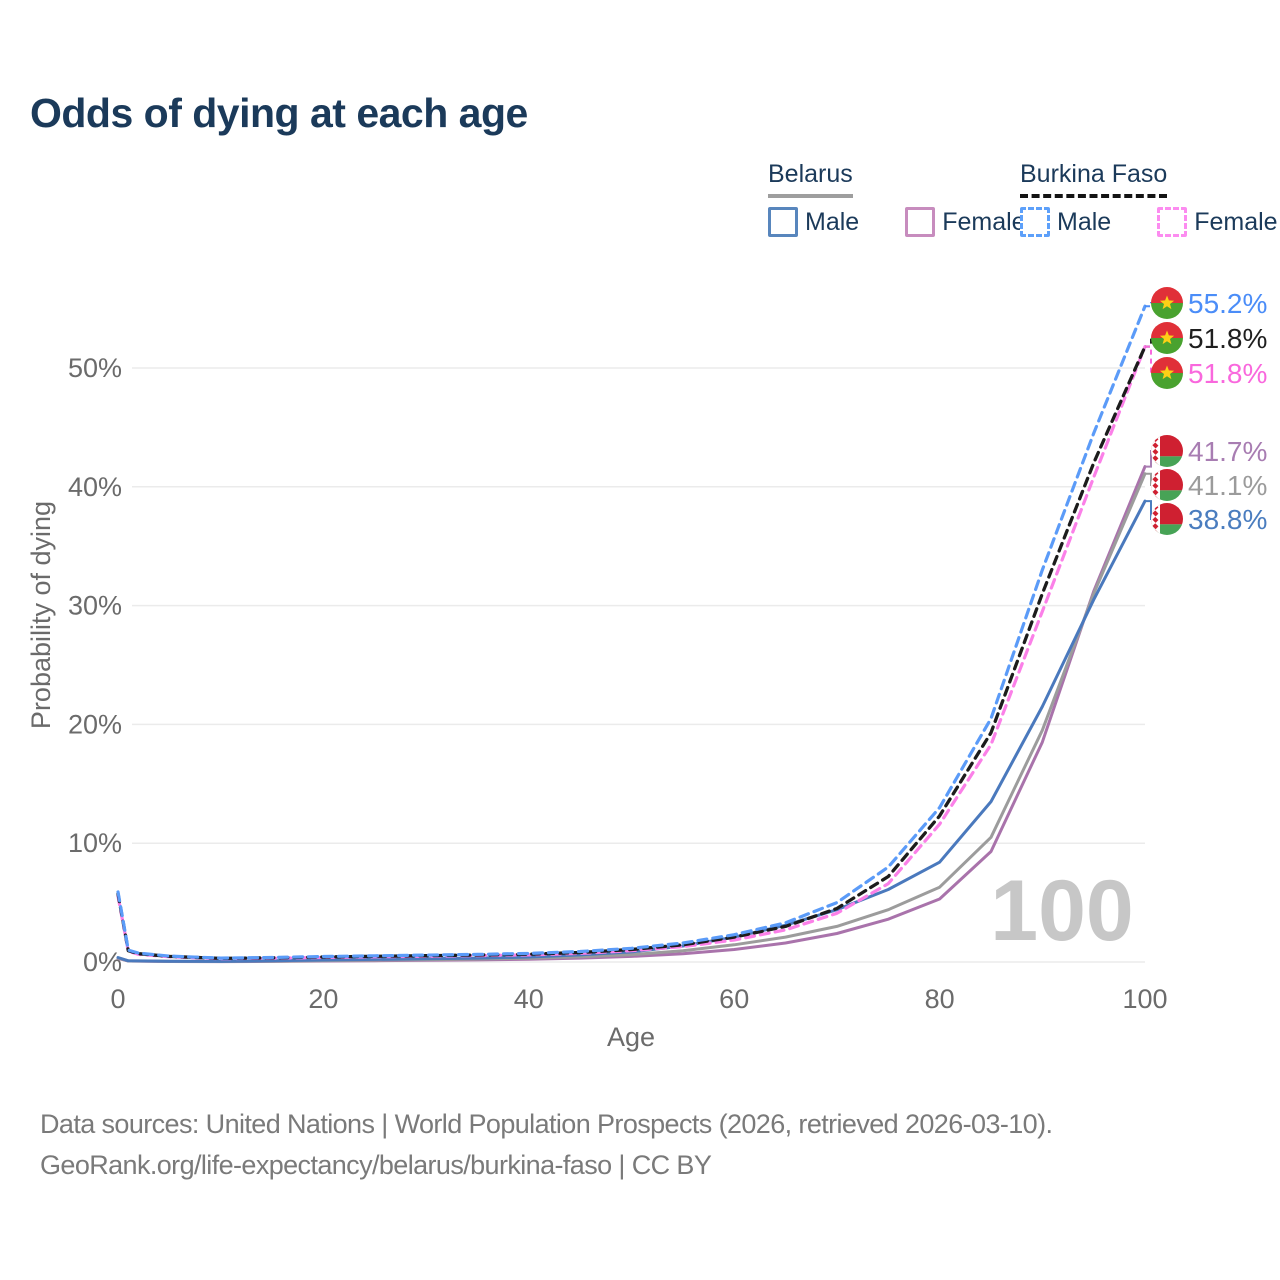 The width and height of the screenshot is (1280, 1280). I want to click on x-tick-label: 100, so click(1144, 999).